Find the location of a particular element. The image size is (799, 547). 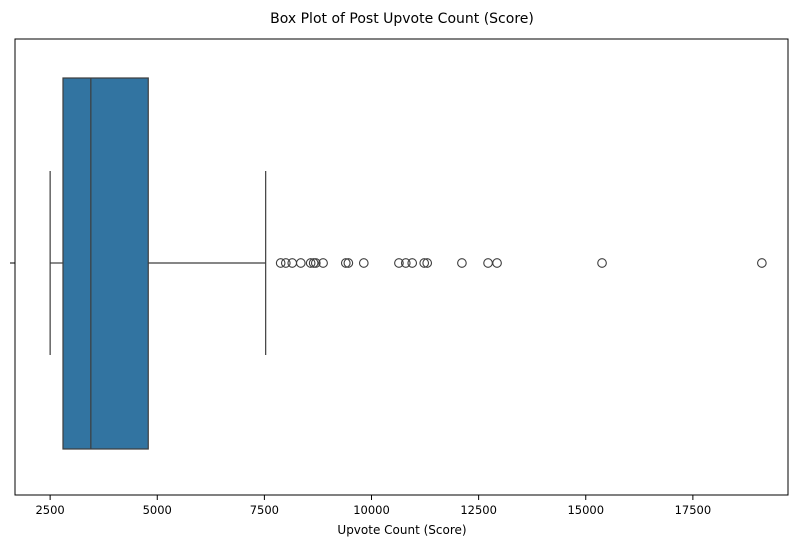

x-tick-label: 17500 is located at coordinates (693, 510).